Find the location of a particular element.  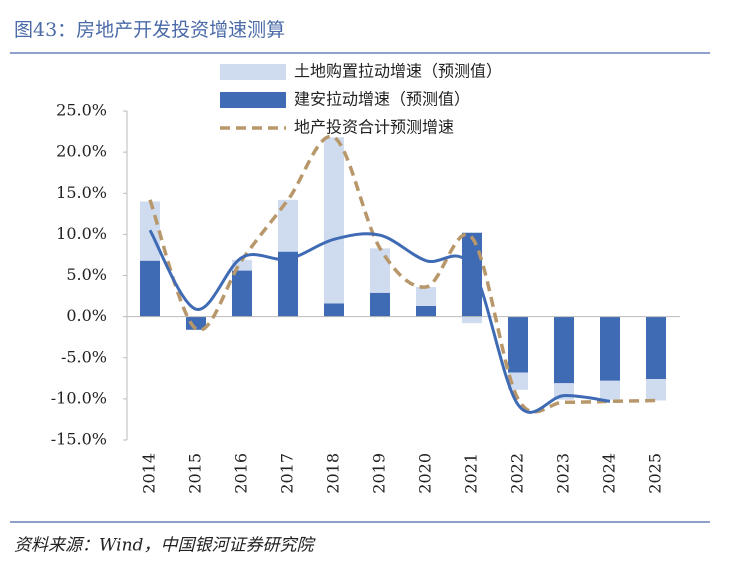

y-tick-label: 10.0% is located at coordinates (81, 233).